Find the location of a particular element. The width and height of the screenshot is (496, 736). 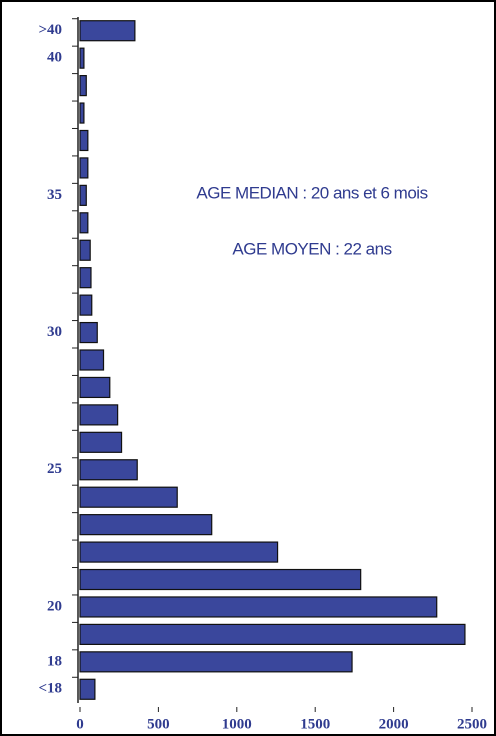

x-tick-label: 0 is located at coordinates (80, 724).